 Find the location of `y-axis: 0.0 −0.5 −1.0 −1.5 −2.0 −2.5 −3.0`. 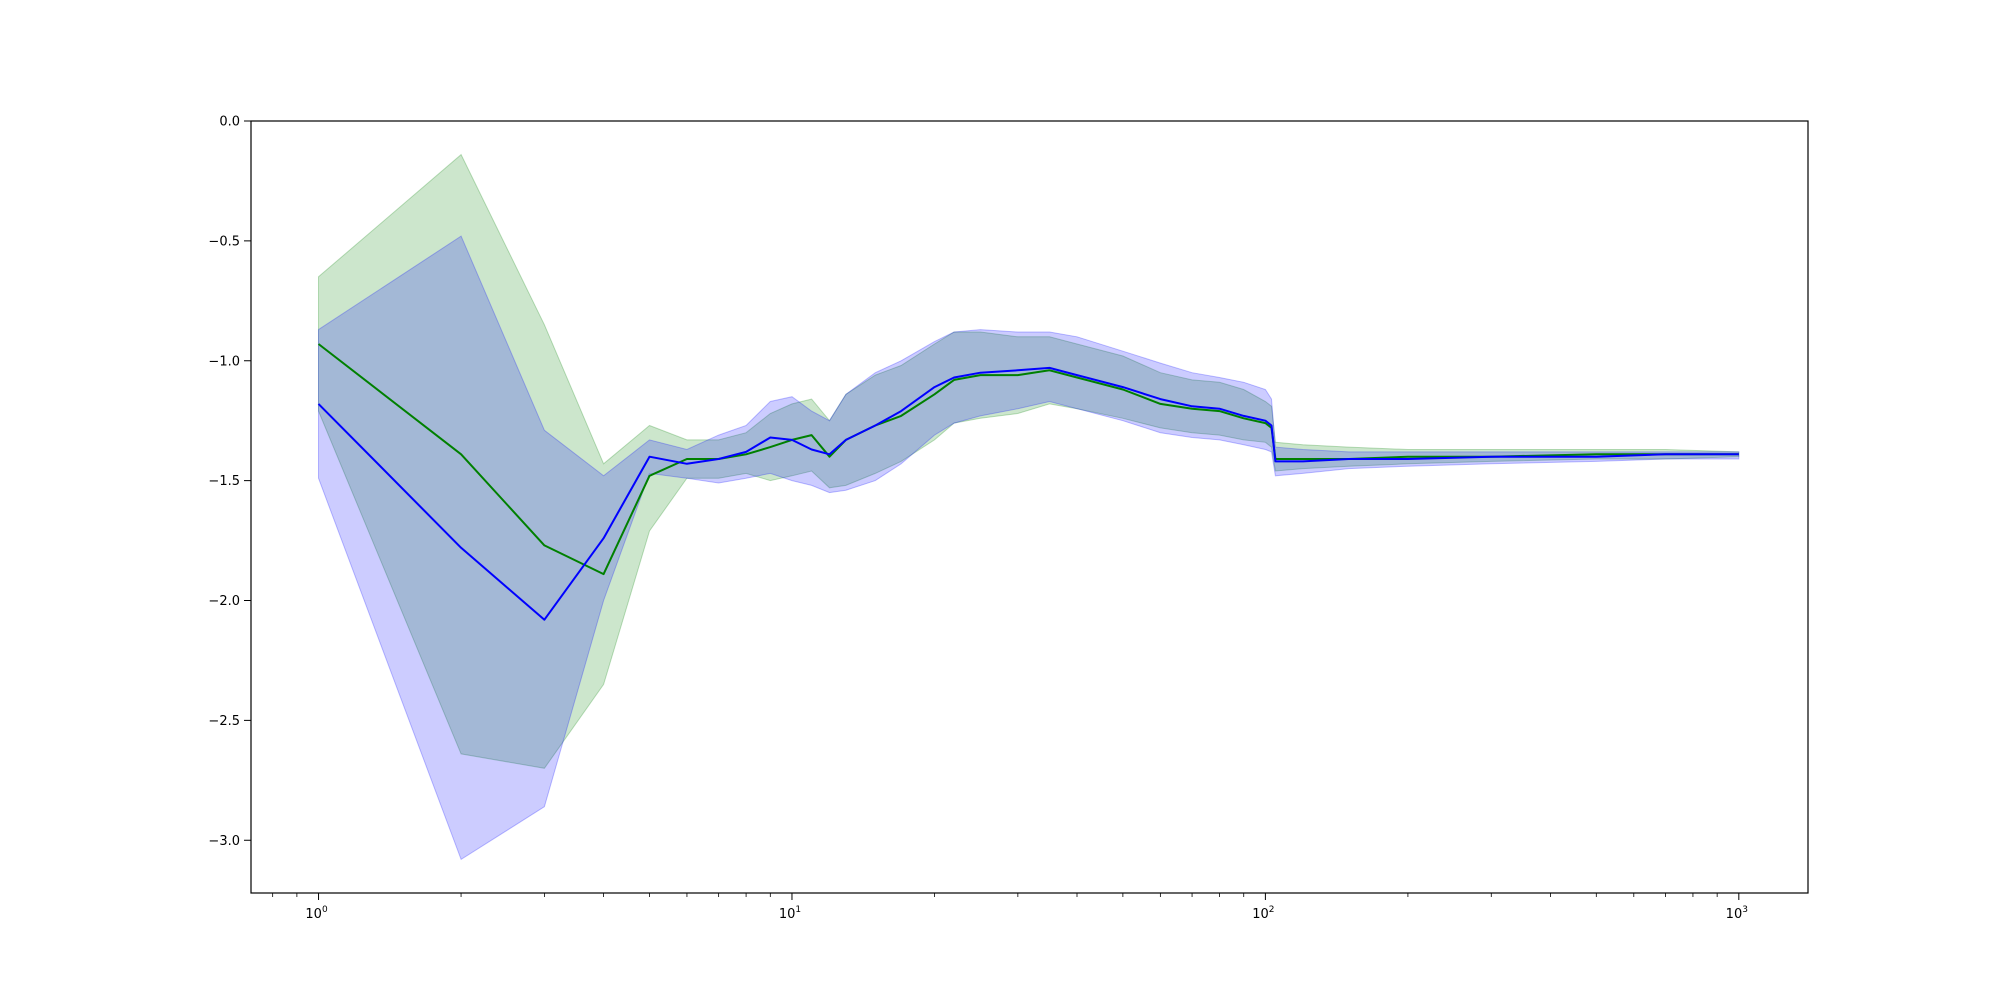

y-axis: 0.0 −0.5 −1.0 −1.5 −2.0 −2.5 −3.0 is located at coordinates (229, 482).